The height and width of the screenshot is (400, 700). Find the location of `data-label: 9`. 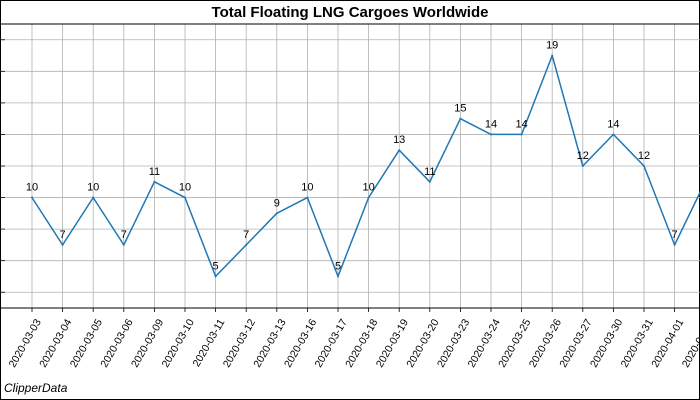

data-label: 9 is located at coordinates (277, 203).